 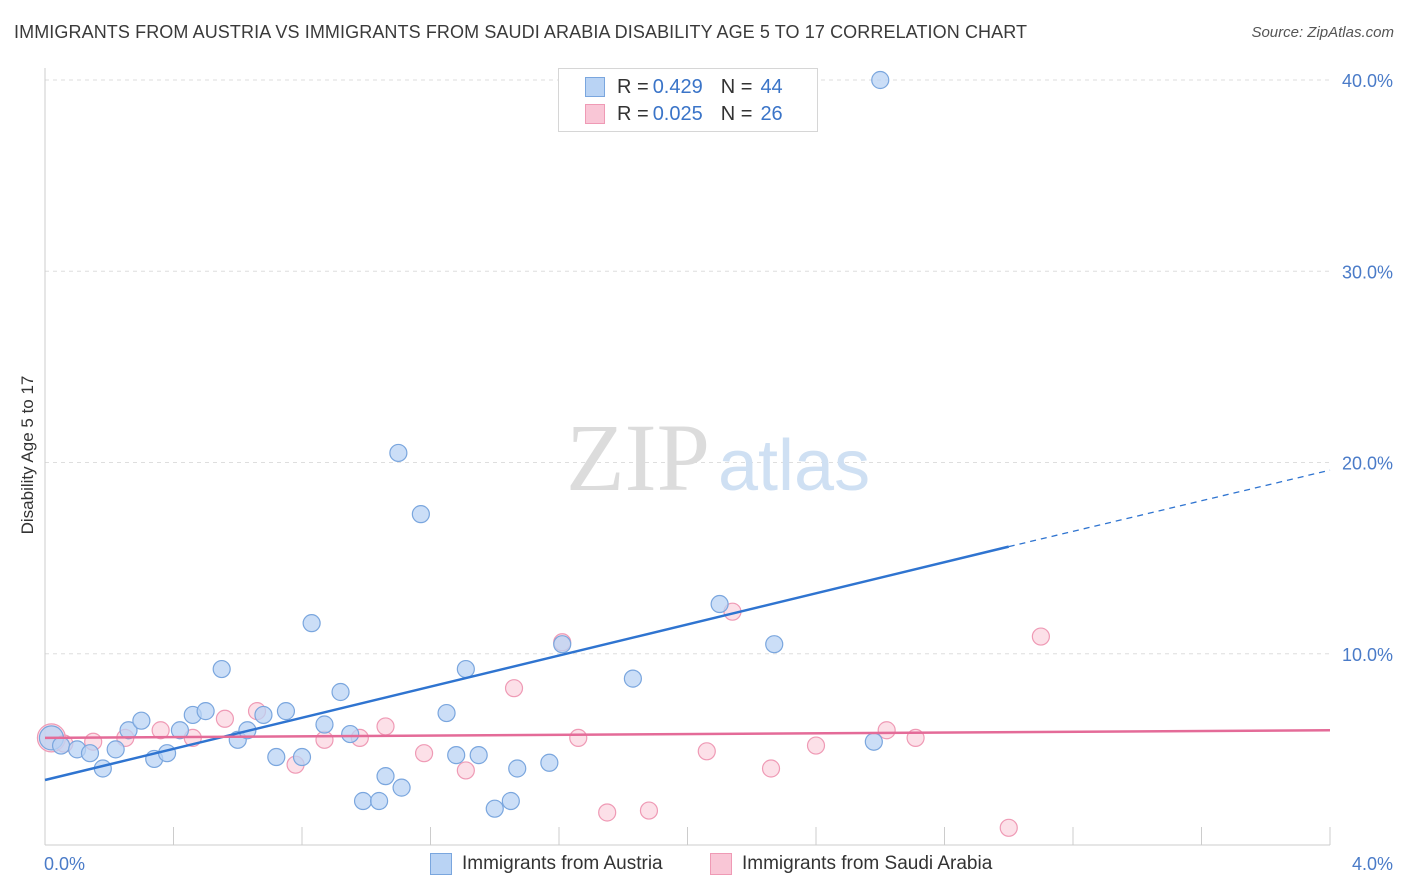 I want to click on legend-r-value: 0.025, so click(x=677, y=113).